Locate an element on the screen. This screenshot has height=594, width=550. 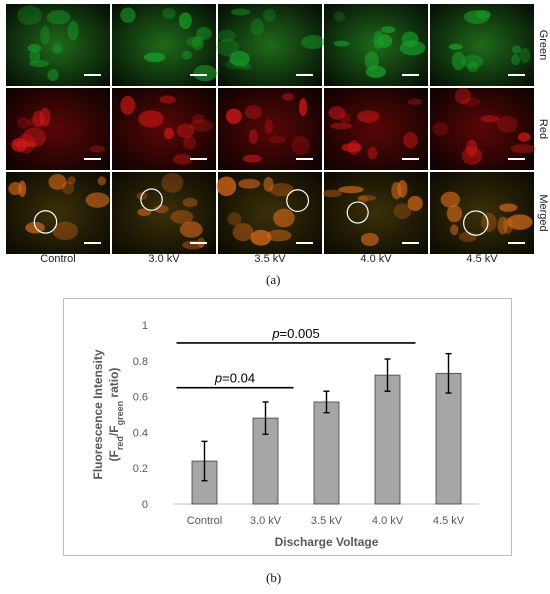
y-tick-label: 0.2 is located at coordinates (140, 469).